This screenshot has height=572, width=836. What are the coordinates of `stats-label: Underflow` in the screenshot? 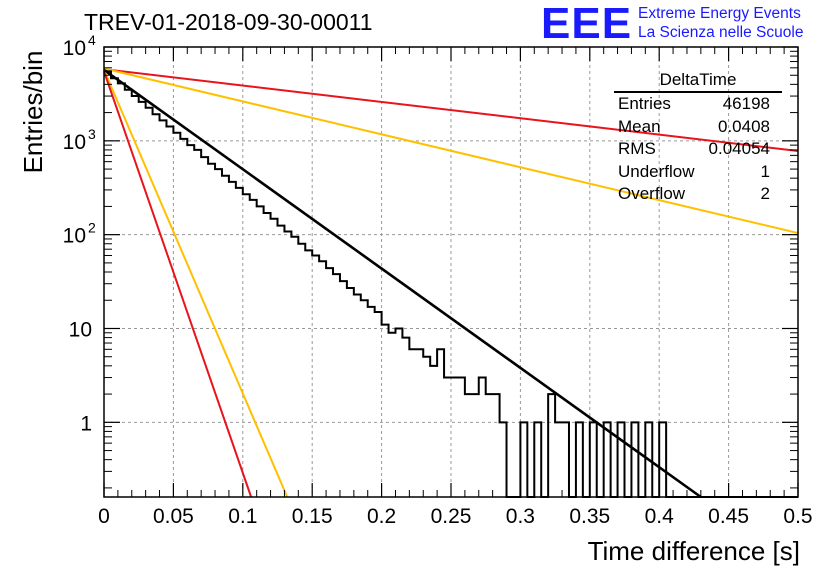 It's located at (656, 171).